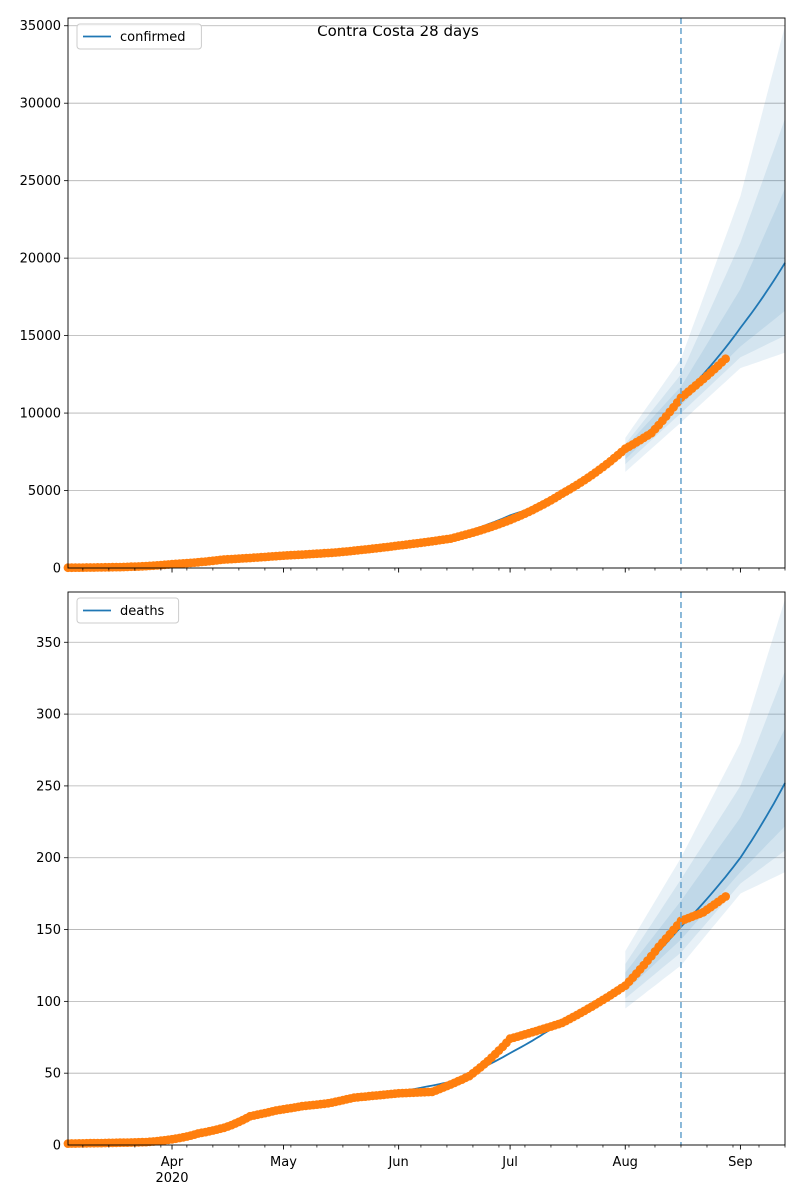 This screenshot has height=1200, width=800. What do you see at coordinates (398, 31) in the screenshot?
I see `chart-title: Contra Costa 28 days` at bounding box center [398, 31].